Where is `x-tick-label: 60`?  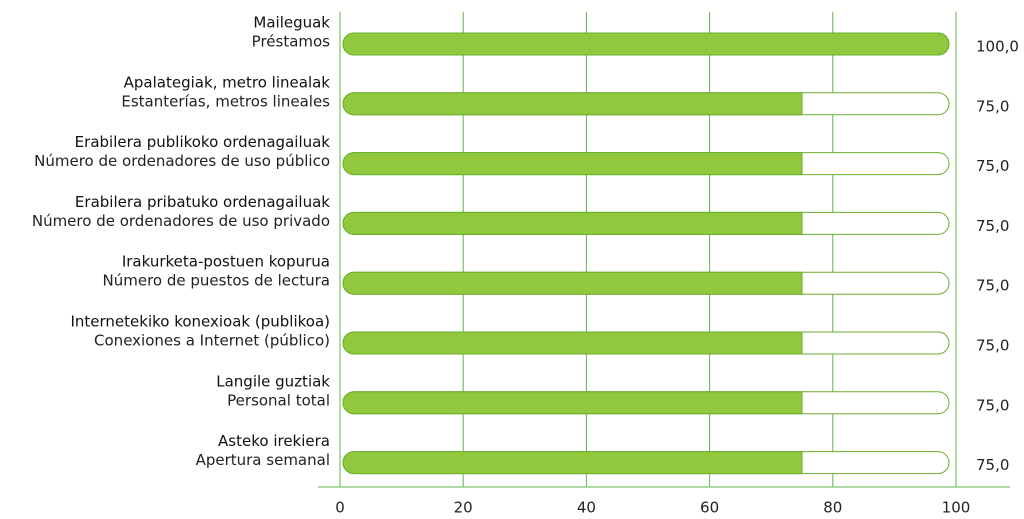 x-tick-label: 60 is located at coordinates (709, 508).